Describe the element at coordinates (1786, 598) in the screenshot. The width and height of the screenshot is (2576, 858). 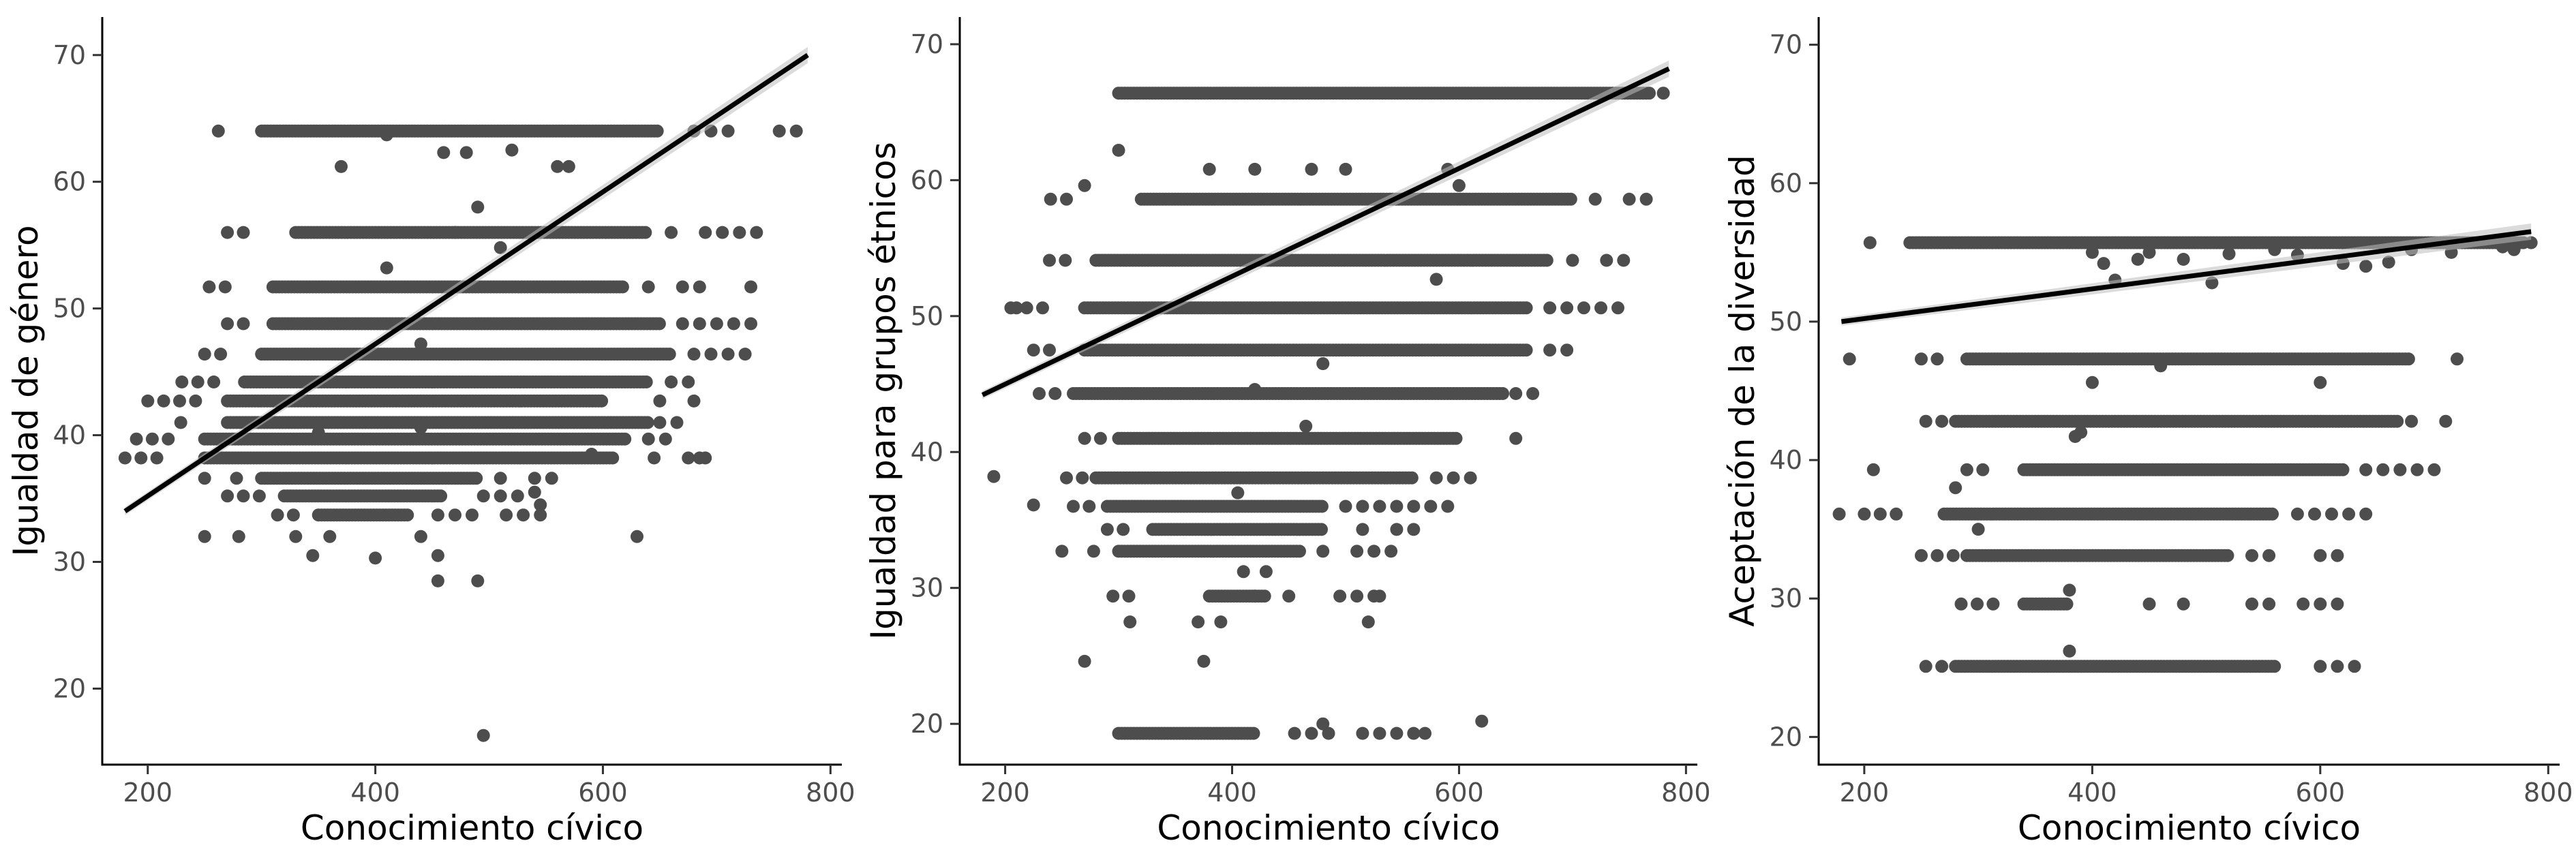
I see `y-tick-label: 30` at that location.